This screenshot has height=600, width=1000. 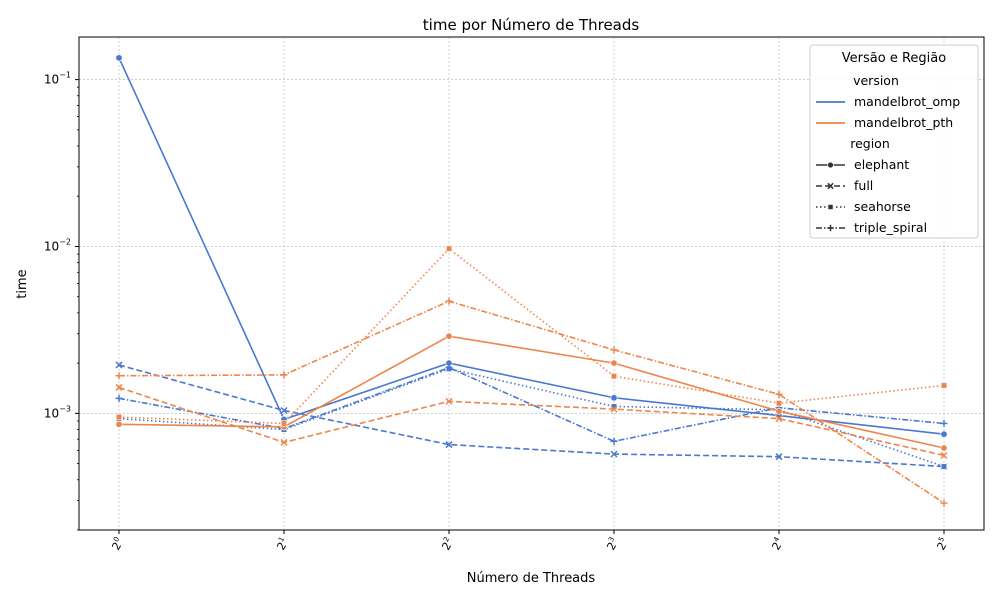 What do you see at coordinates (894, 58) in the screenshot?
I see `legend-title: Versão e Região` at bounding box center [894, 58].